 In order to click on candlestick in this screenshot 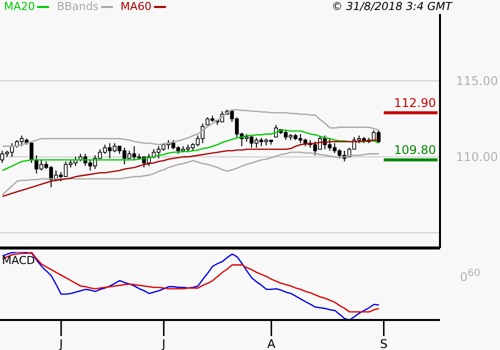, I will do `click(32, 153)`.